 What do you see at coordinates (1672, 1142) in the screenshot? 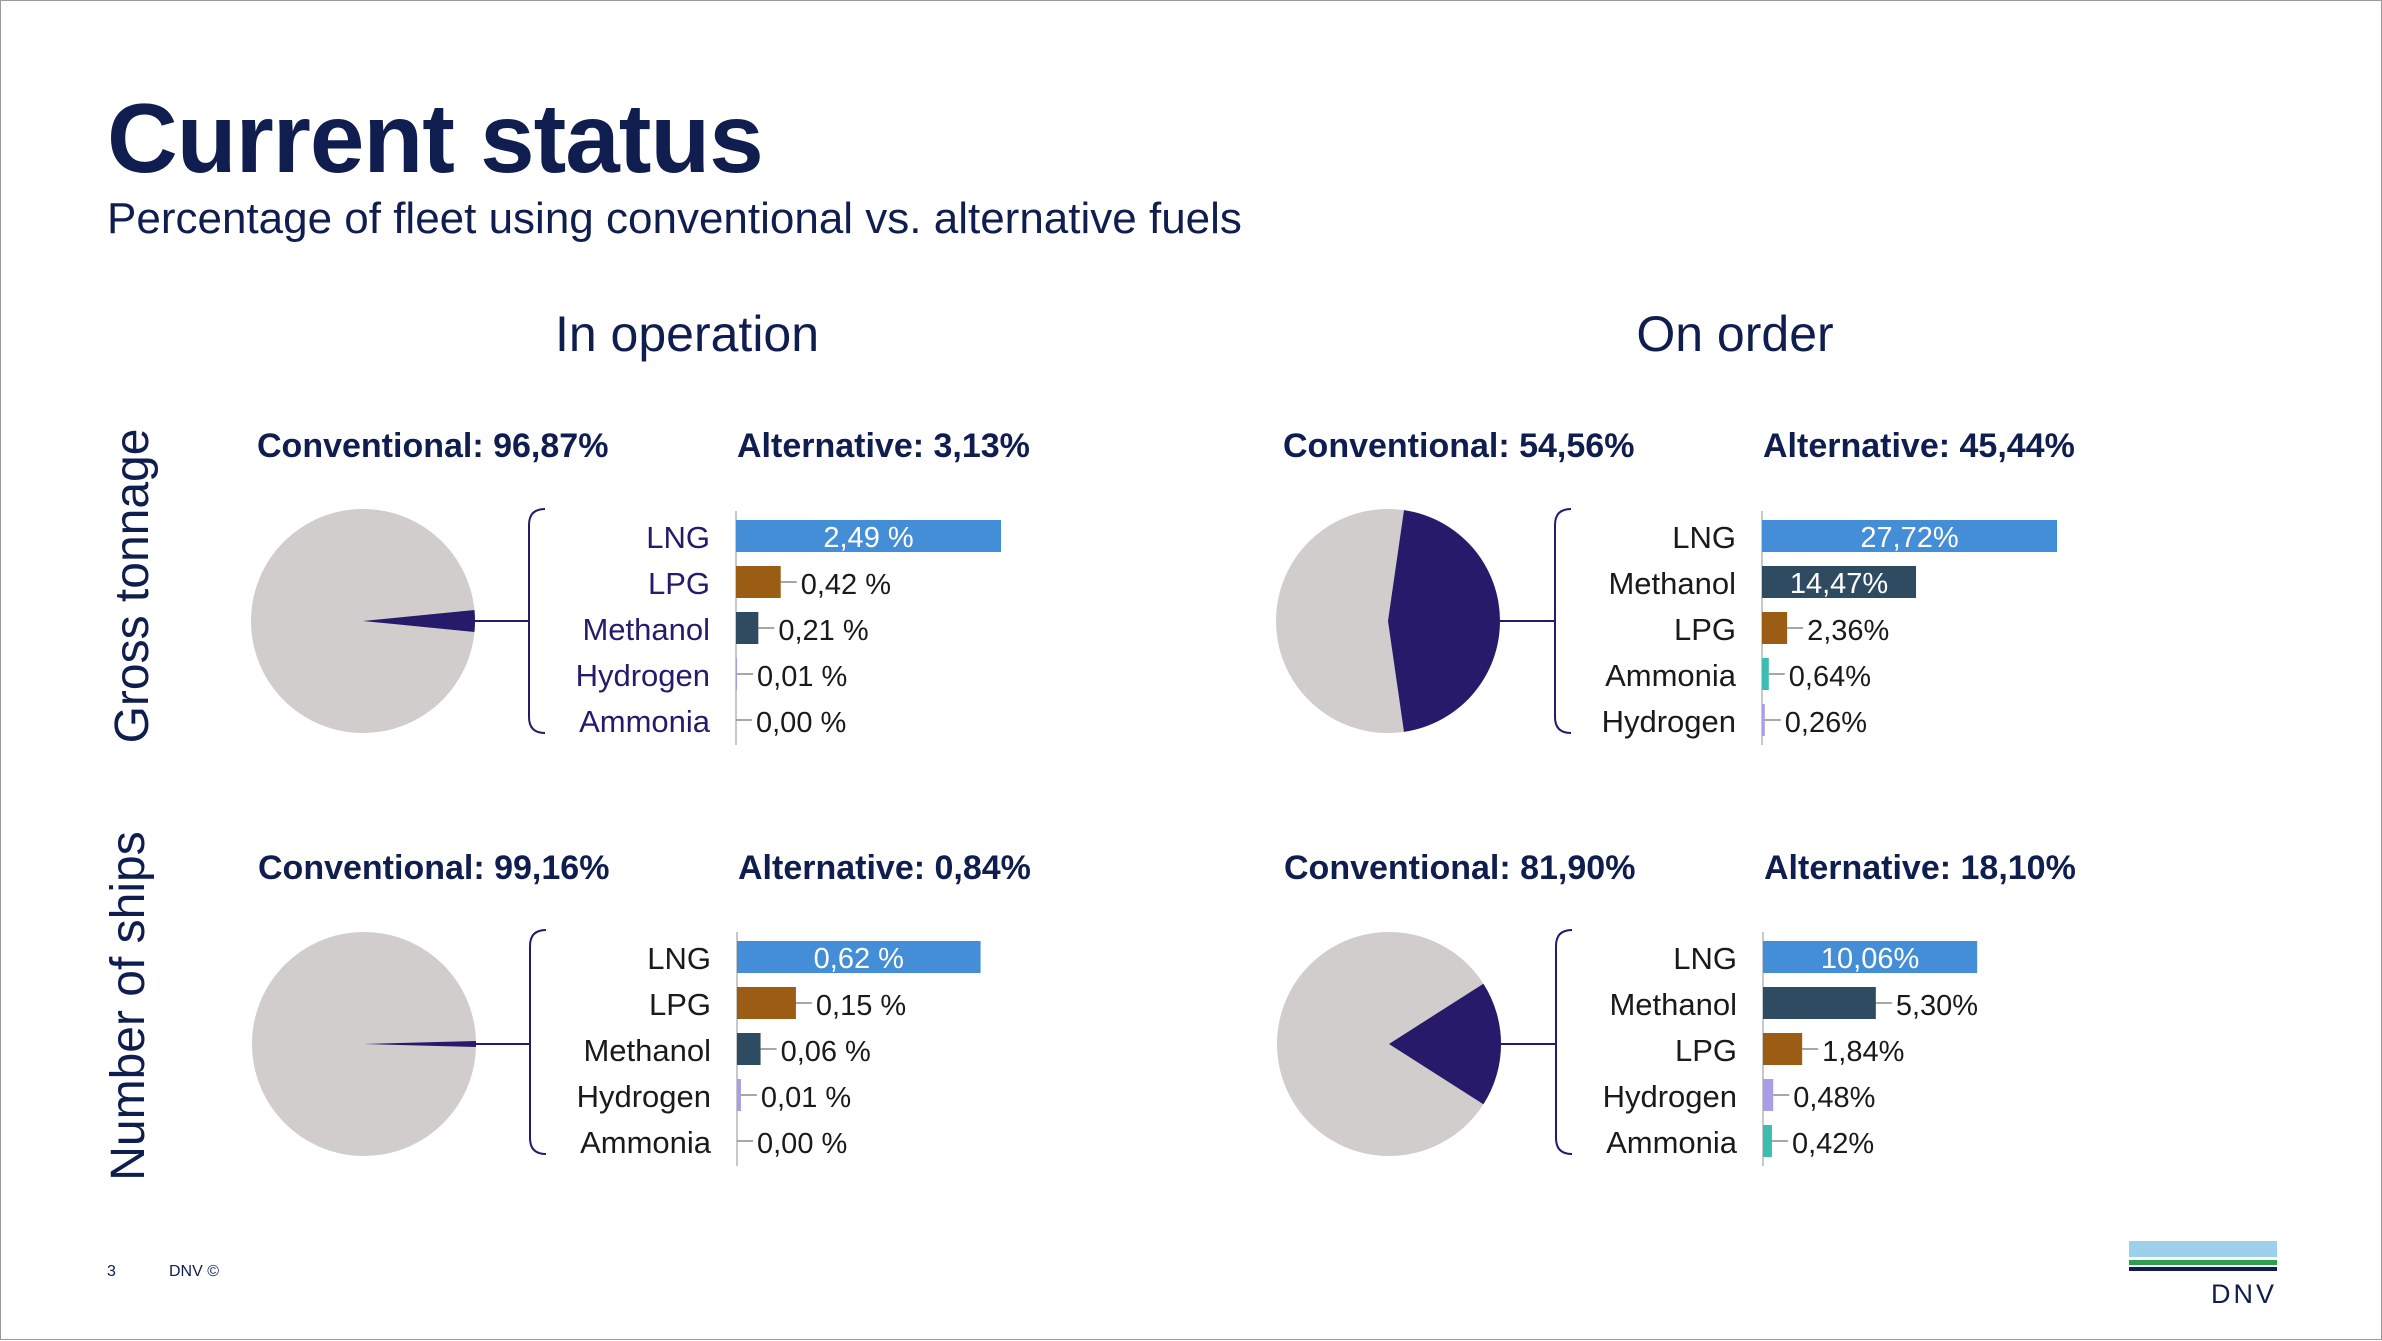
I see `category-label-ammonia-ships-order: Ammonia` at bounding box center [1672, 1142].